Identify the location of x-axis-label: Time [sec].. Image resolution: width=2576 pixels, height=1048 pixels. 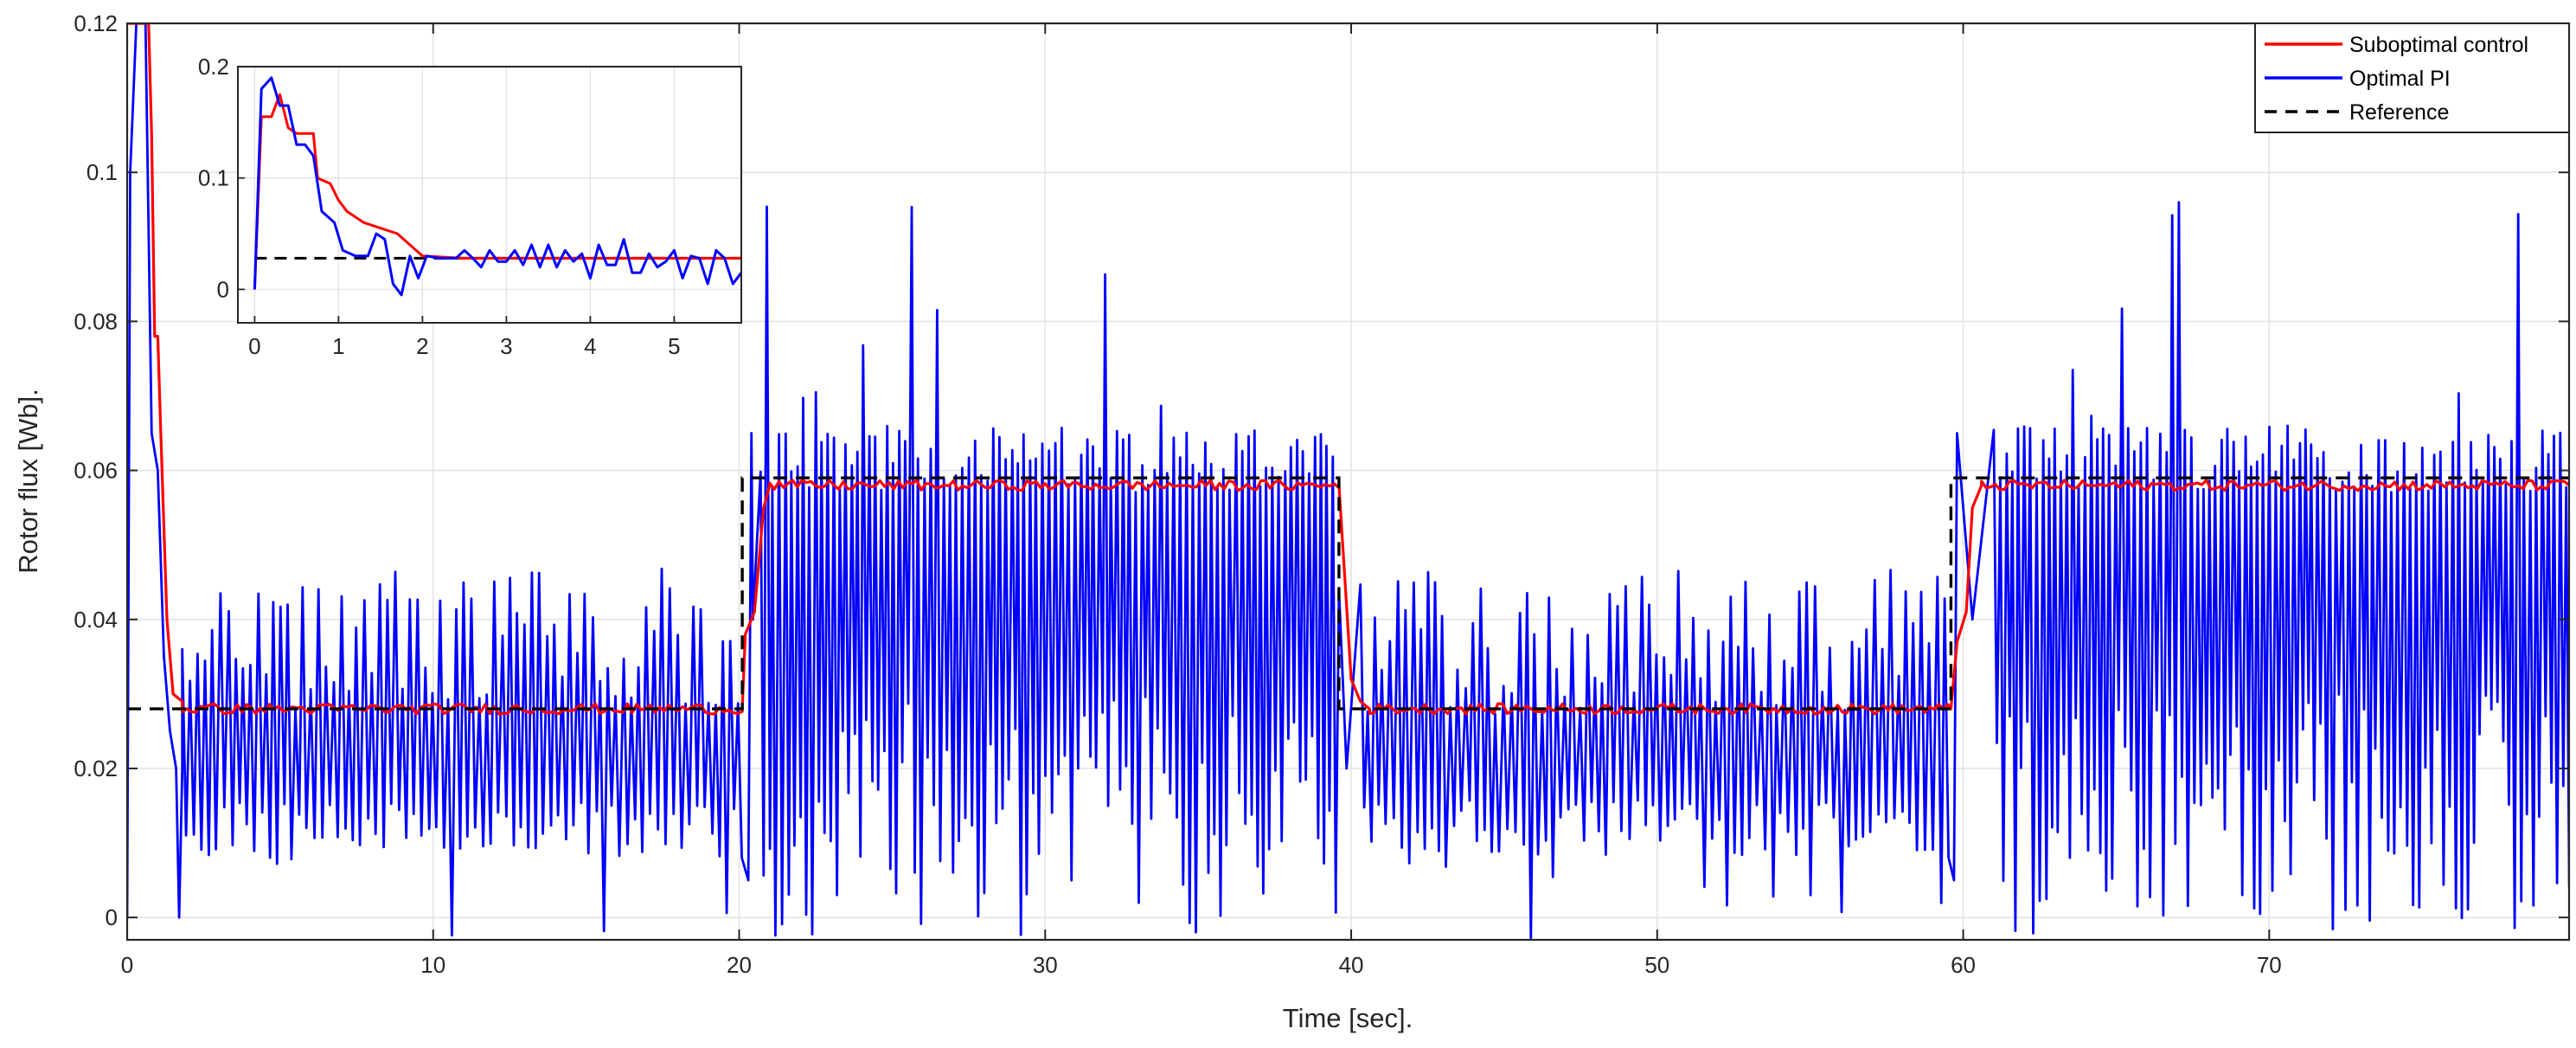
(1348, 1018).